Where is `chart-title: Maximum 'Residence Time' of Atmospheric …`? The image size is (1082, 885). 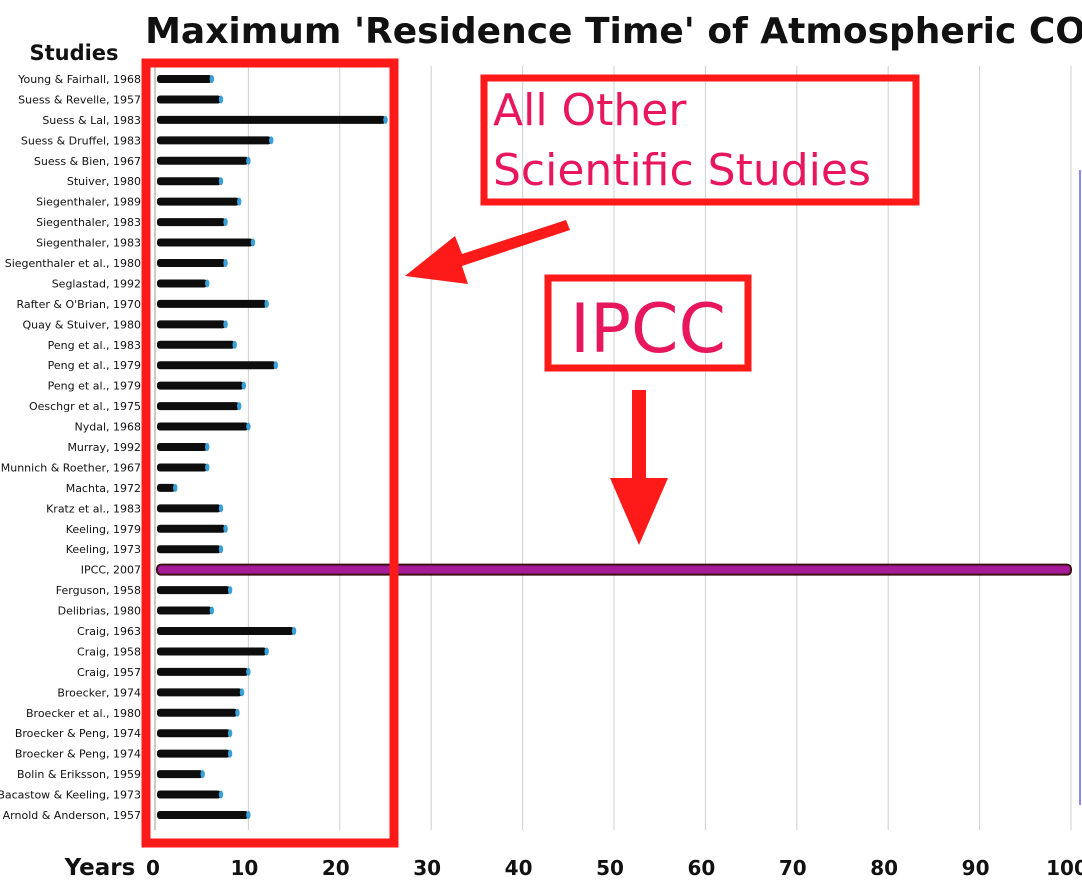 chart-title: Maximum 'Residence Time' of Atmospheric … is located at coordinates (613, 31).